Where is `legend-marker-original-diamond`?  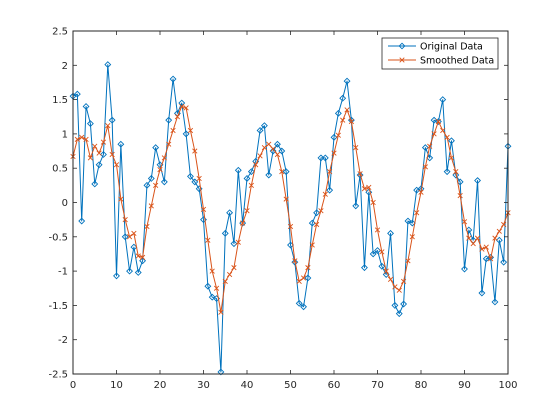
legend-marker-original-diamond is located at coordinates (402, 46).